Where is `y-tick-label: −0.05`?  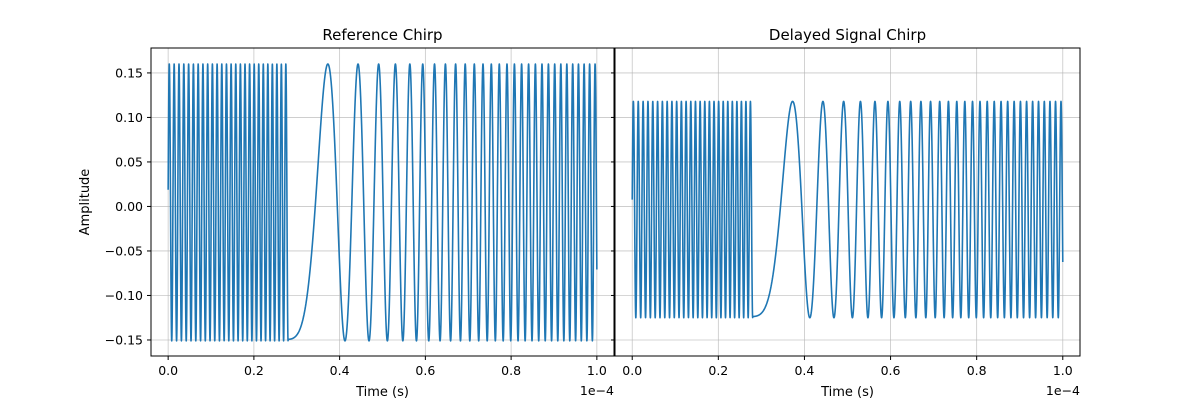 y-tick-label: −0.05 is located at coordinates (124, 250).